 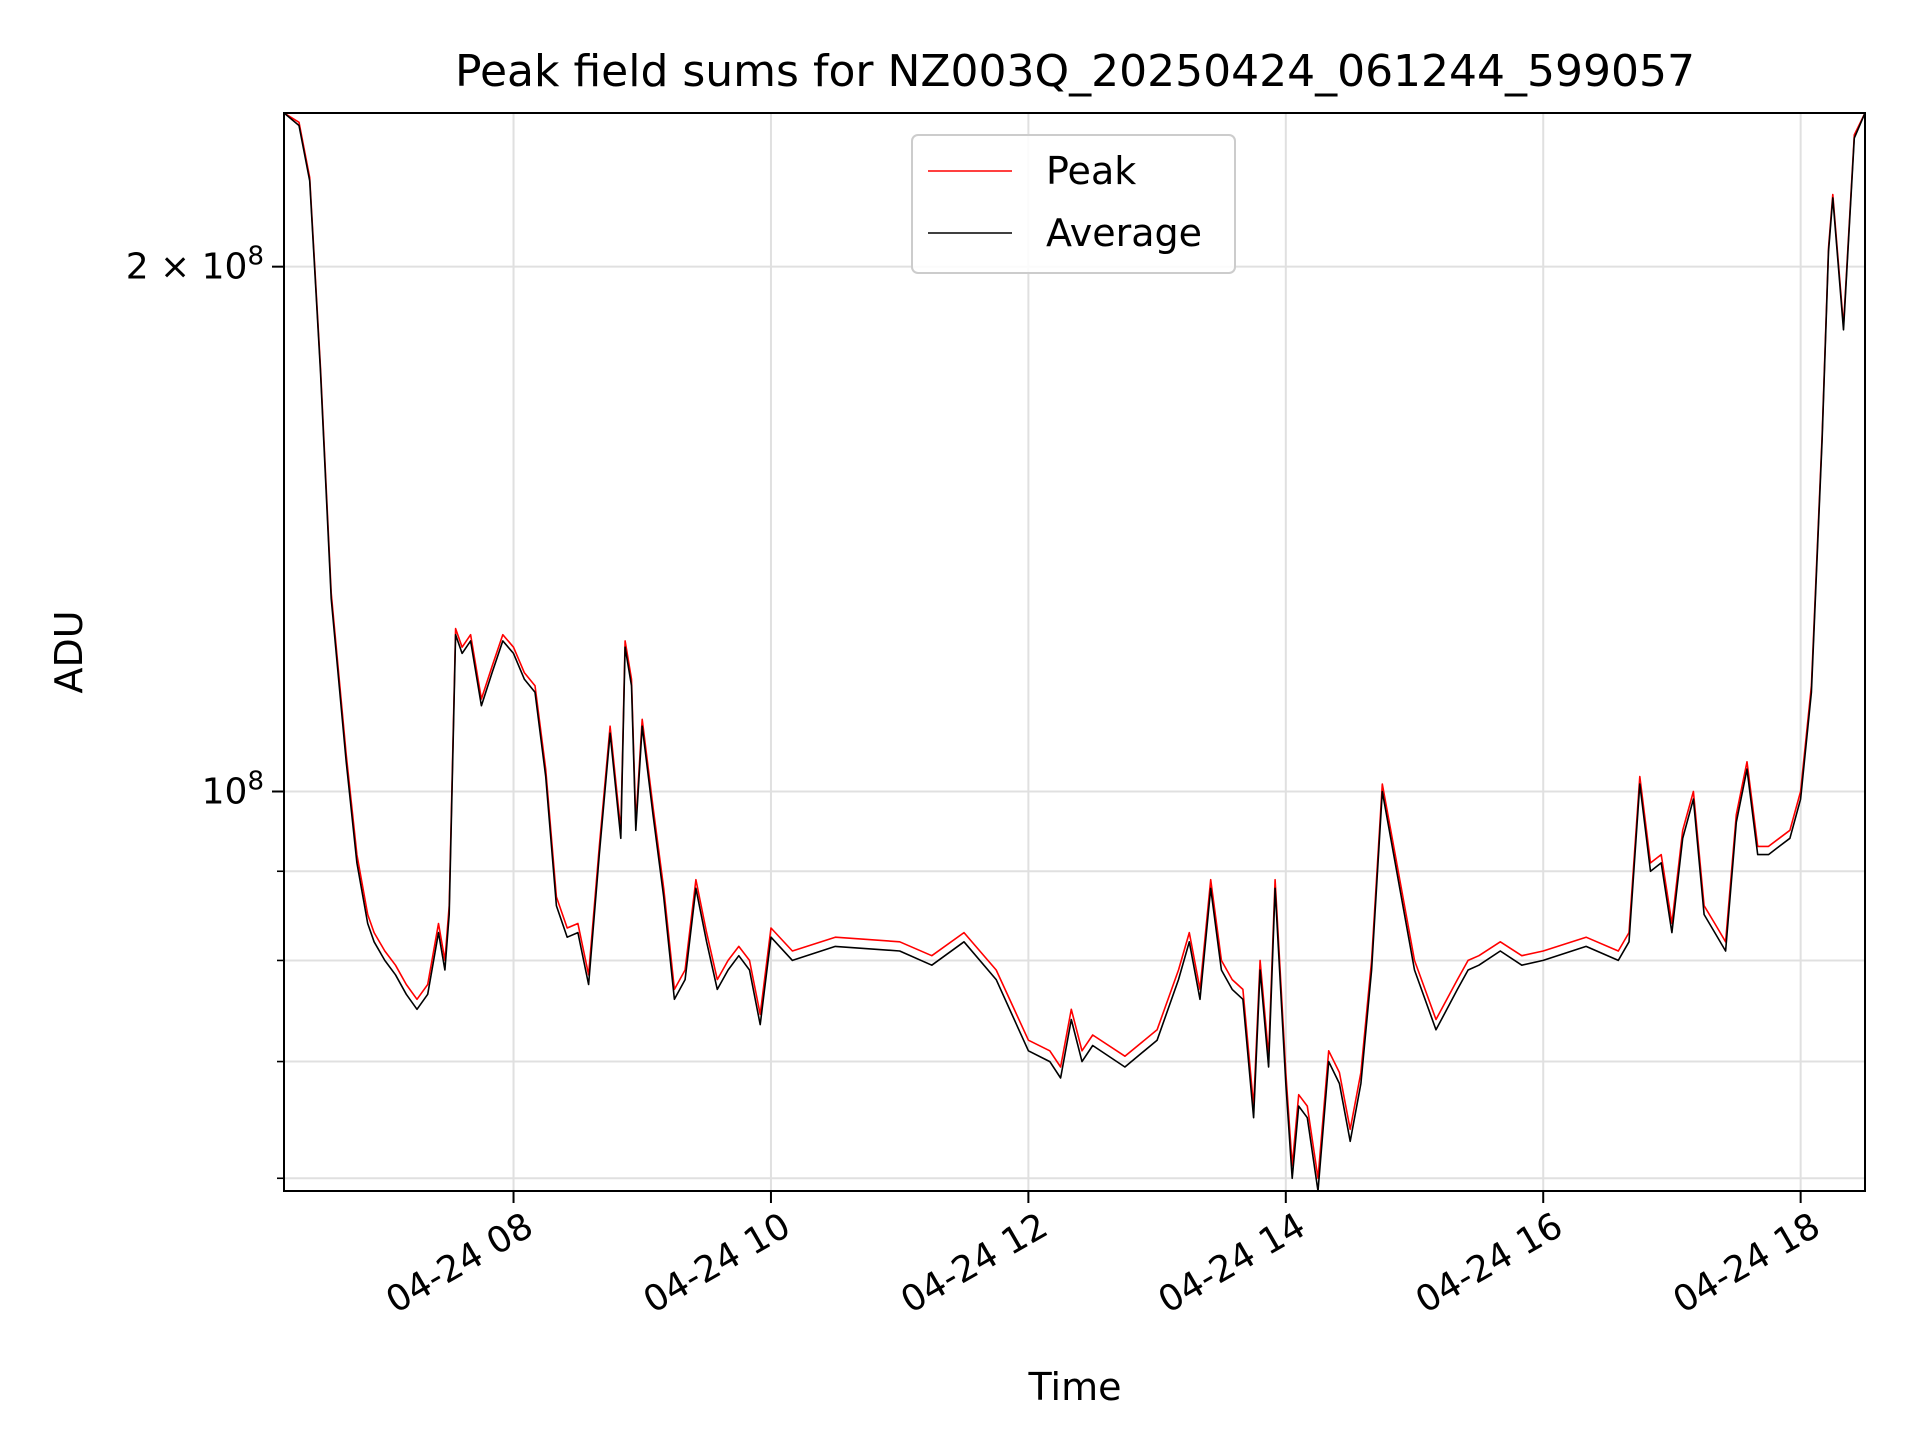 I want to click on y-axis-label: ADU, so click(x=69, y=651).